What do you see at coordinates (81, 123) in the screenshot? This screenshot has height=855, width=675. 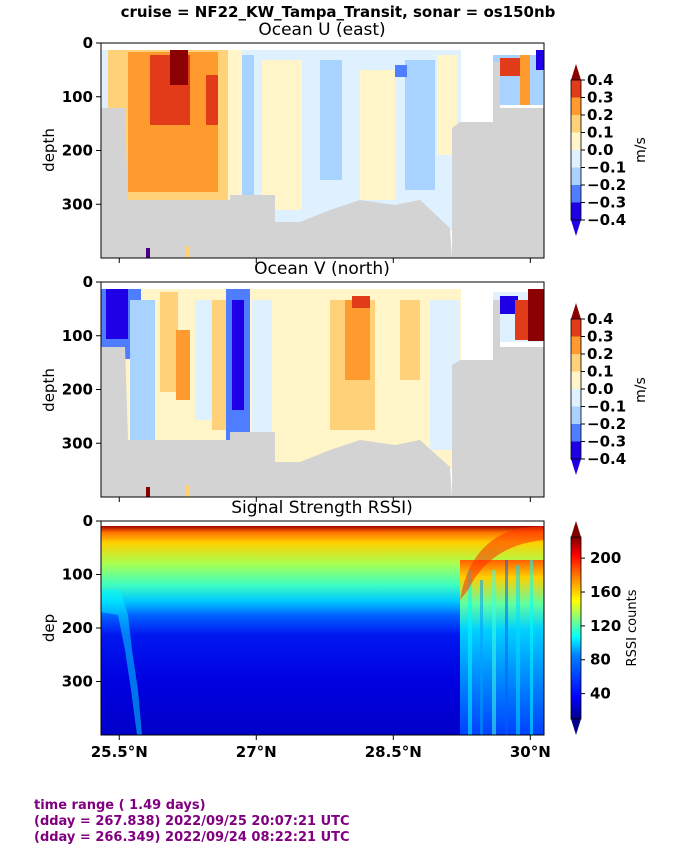 I see `u-y-axis: 0 100 200 300` at bounding box center [81, 123].